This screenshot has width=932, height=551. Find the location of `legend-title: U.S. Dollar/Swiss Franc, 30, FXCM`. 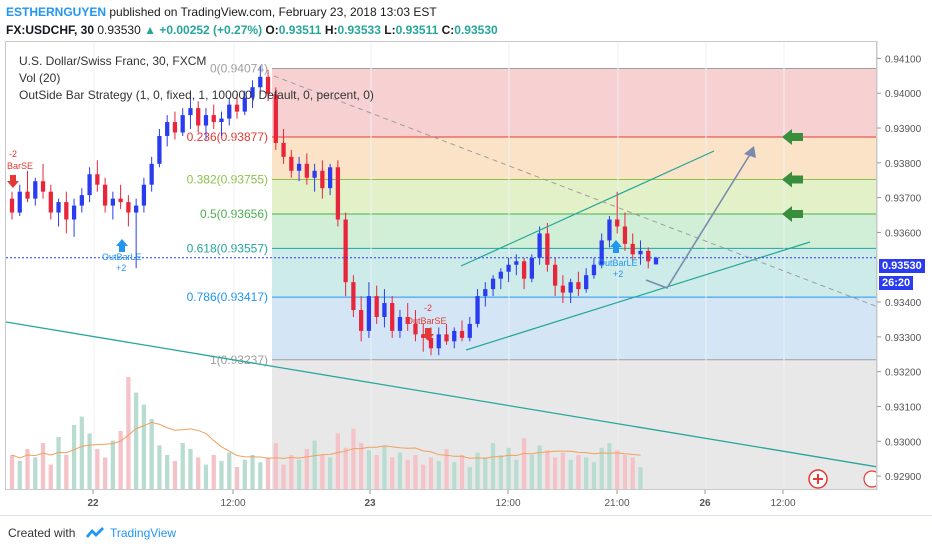

legend-title: U.S. Dollar/Swiss Franc, 30, FXCM is located at coordinates (113, 61).